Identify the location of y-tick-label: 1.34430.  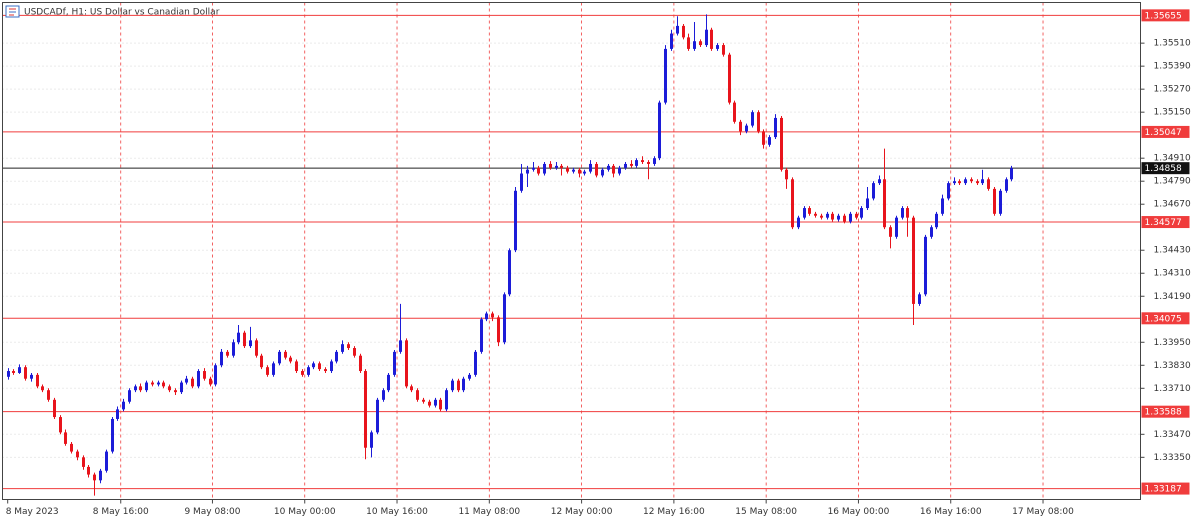
(1172, 251).